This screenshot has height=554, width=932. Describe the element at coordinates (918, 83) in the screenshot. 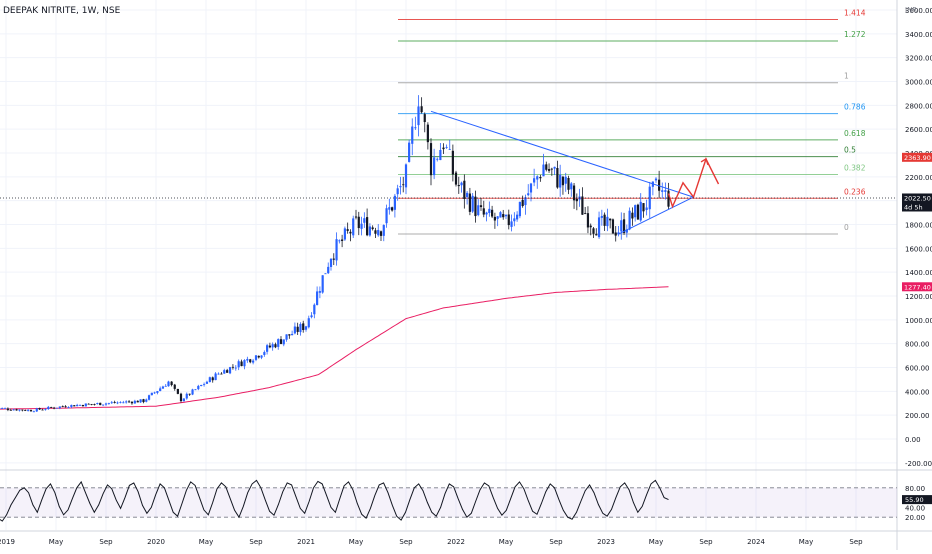

I see `price-tick-label: 3000.00` at that location.